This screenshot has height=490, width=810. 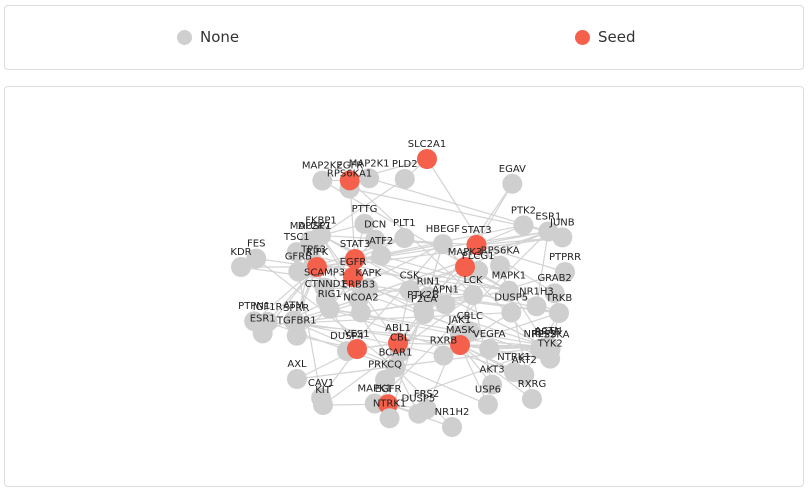 I want to click on node-label: MAPK1, so click(x=509, y=276).